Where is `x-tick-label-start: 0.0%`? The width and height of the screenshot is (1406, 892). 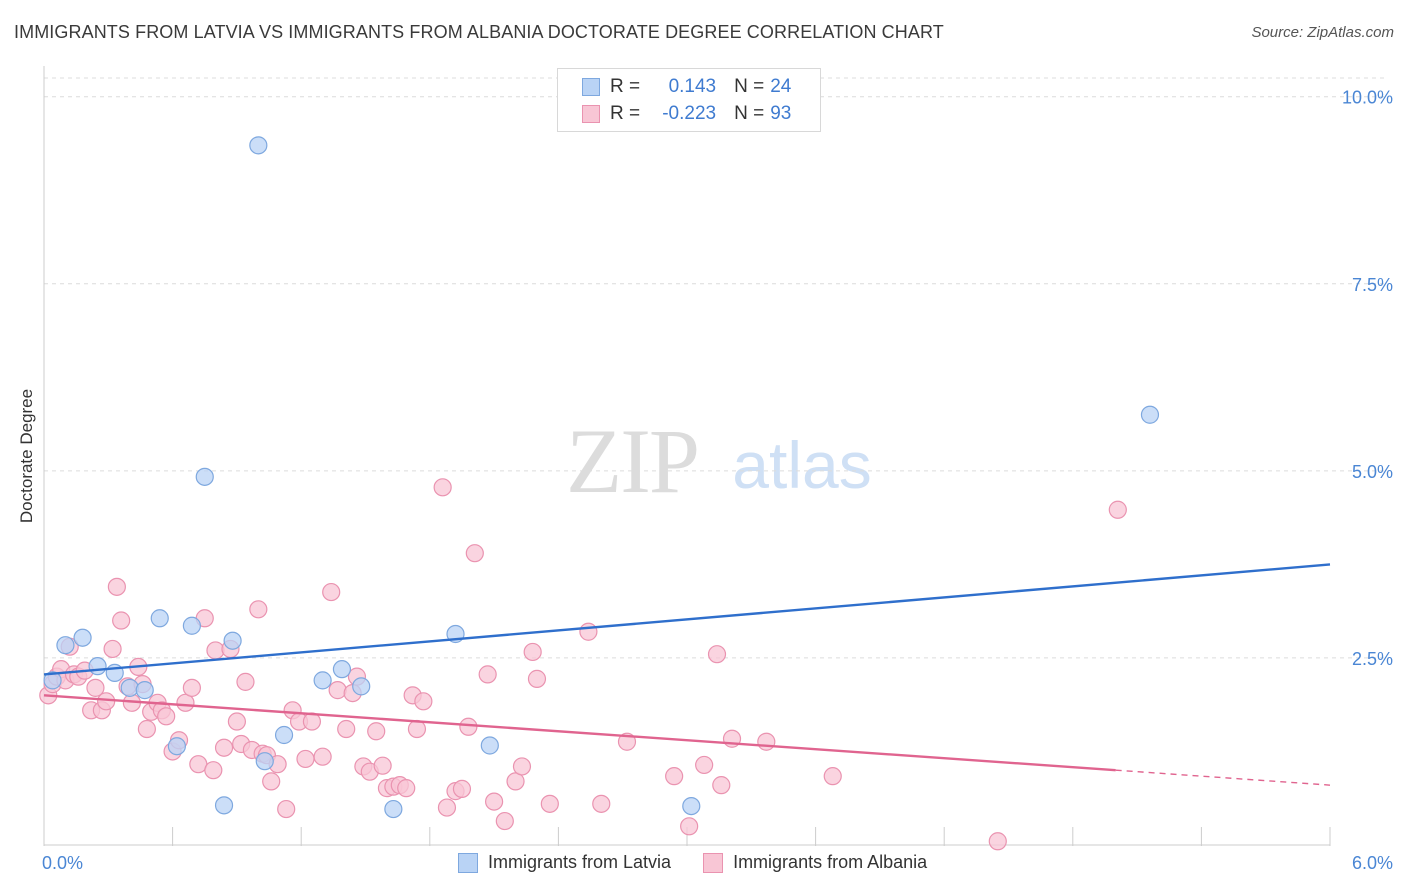 x-tick-label-start: 0.0% is located at coordinates (62, 863).